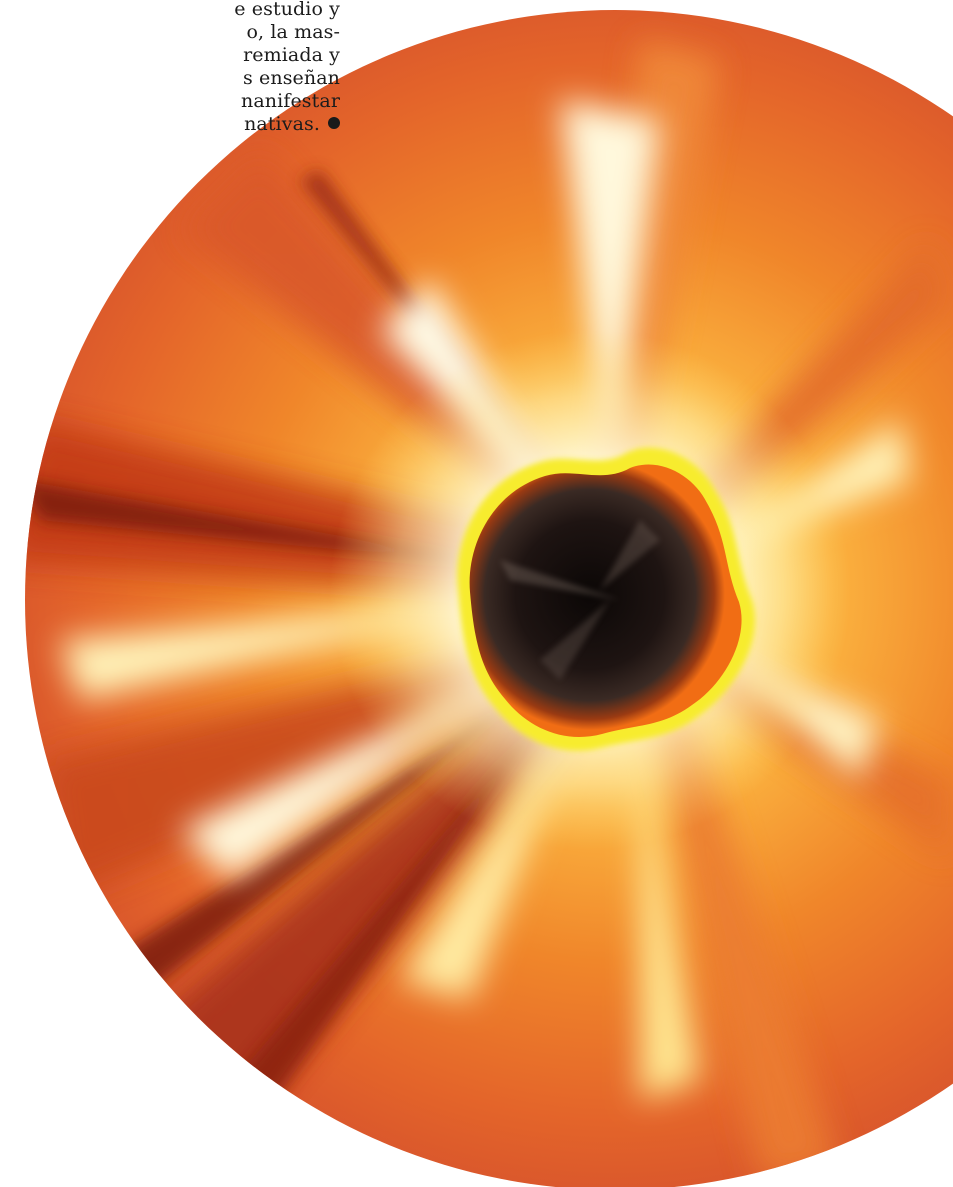  What do you see at coordinates (290, 101) in the screenshot?
I see `text-line-5: nanifestar` at bounding box center [290, 101].